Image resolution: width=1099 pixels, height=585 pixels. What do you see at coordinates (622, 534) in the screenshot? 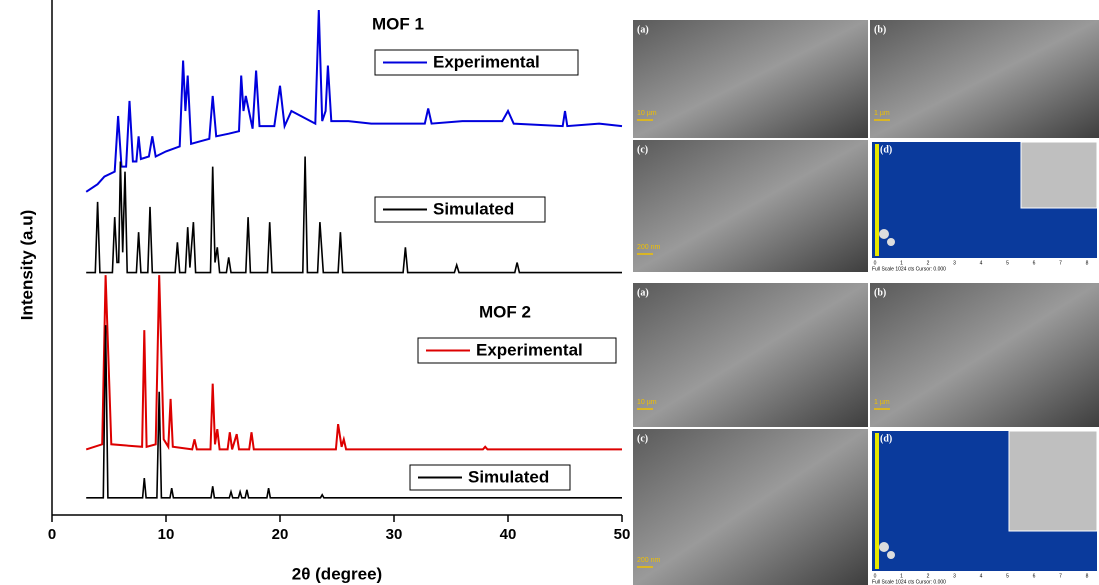
I see `x-tick-label: 50` at bounding box center [622, 534].